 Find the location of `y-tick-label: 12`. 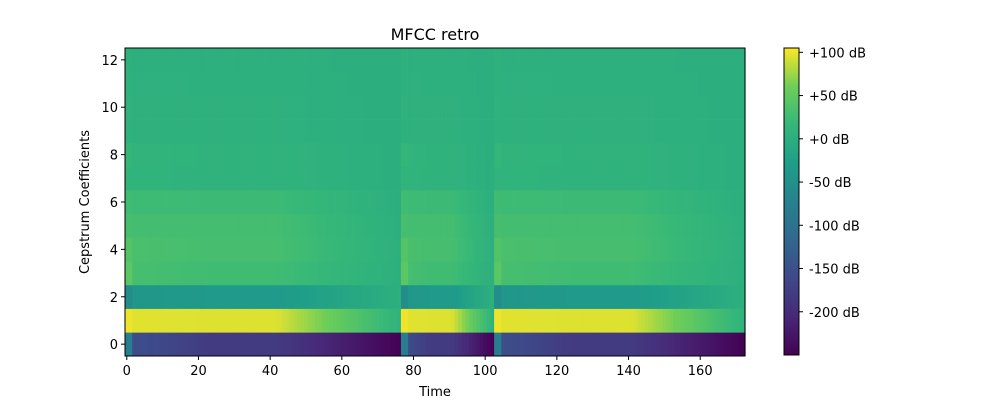

y-tick-label: 12 is located at coordinates (109, 61).